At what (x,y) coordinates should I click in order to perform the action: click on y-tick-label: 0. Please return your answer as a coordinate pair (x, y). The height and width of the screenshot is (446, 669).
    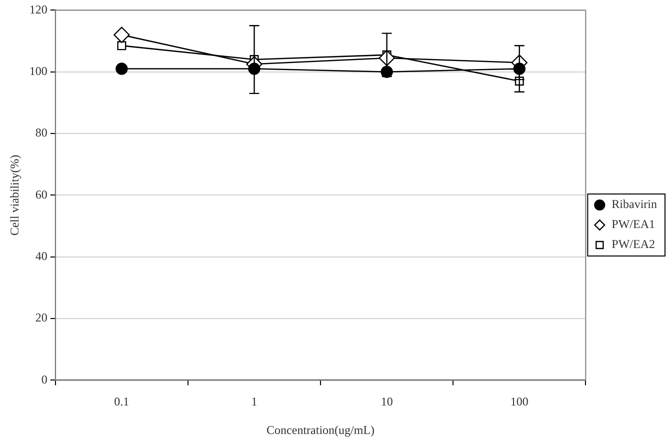
    Looking at the image, I should click on (44, 379).